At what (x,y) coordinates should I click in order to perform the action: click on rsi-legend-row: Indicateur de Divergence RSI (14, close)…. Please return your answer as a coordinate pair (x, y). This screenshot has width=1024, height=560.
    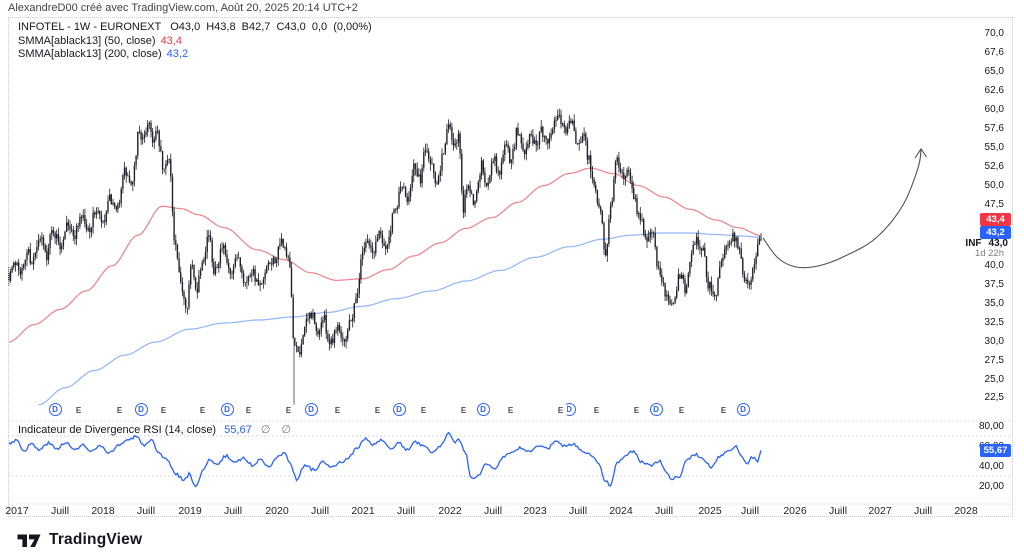
    Looking at the image, I should click on (156, 429).